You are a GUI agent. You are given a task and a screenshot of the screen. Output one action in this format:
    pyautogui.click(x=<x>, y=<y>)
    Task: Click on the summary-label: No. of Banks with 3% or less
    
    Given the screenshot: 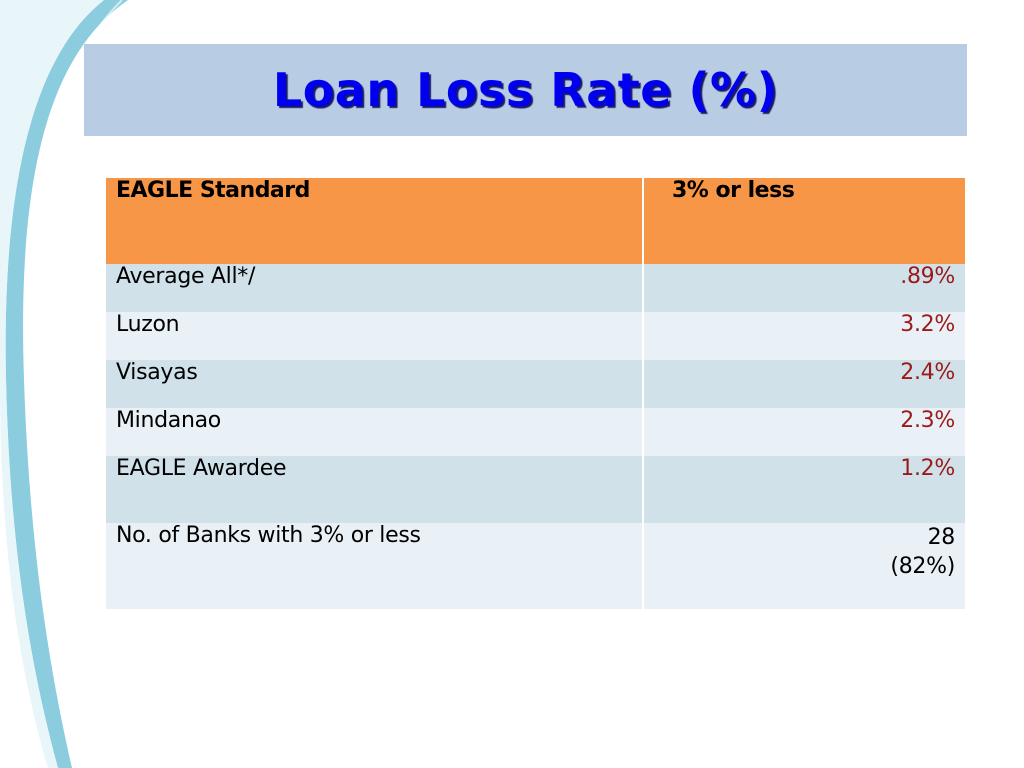 What is the action you would take?
    pyautogui.click(x=375, y=566)
    